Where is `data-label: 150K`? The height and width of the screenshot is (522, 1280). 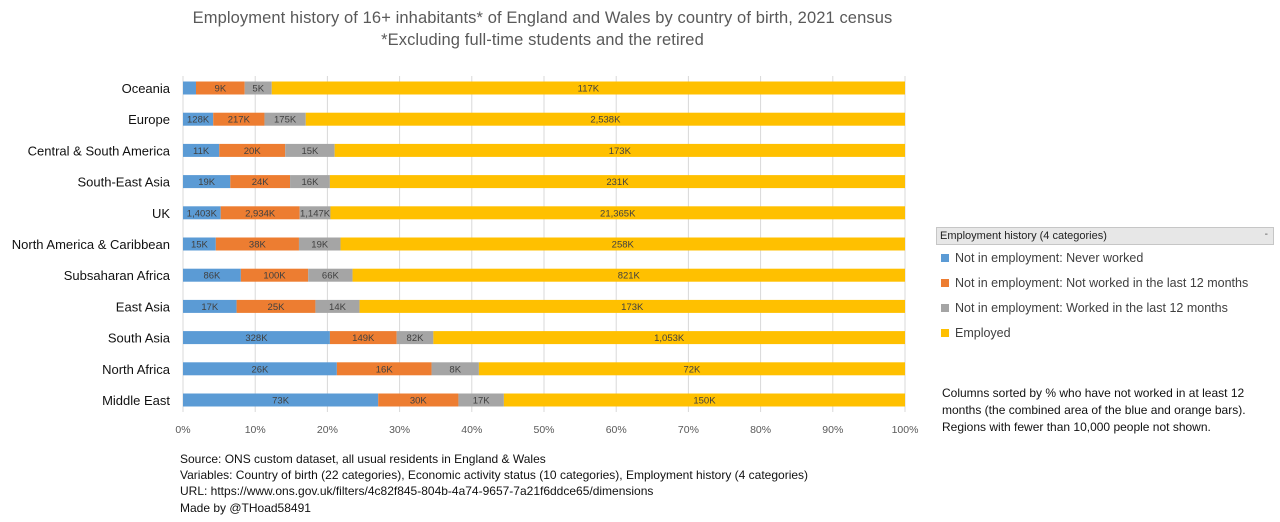 data-label: 150K is located at coordinates (704, 401).